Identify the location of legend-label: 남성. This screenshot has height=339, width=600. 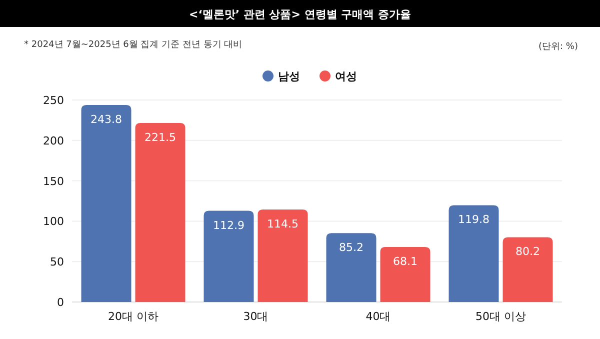
(289, 76).